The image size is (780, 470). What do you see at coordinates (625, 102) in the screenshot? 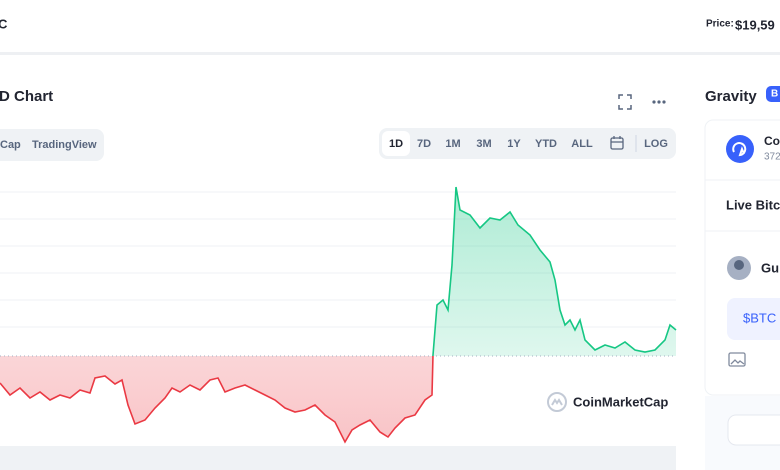
I see `fullscreen-icon` at bounding box center [625, 102].